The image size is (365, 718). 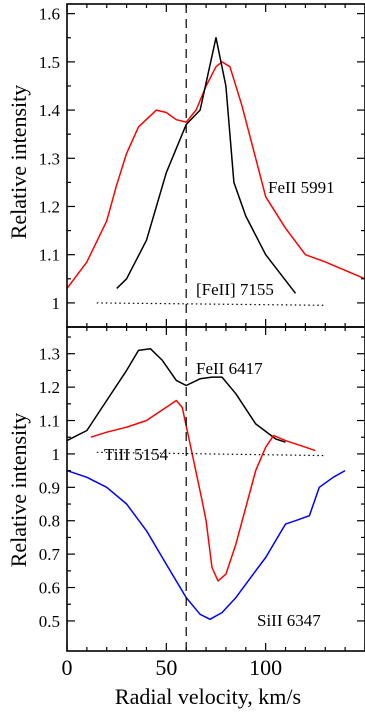 I want to click on bottom-ytick-label: 0.5, so click(x=49, y=621).